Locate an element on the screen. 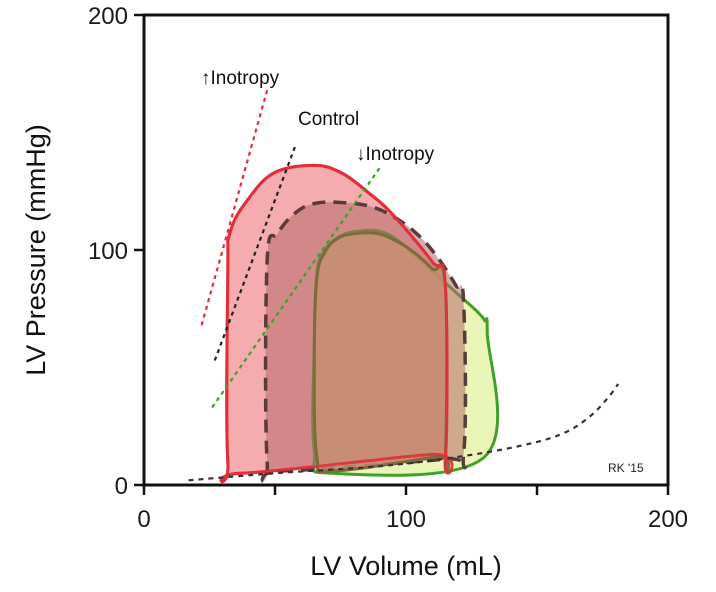 This screenshot has height=592, width=716. x-tick-label: 0 is located at coordinates (143, 519).